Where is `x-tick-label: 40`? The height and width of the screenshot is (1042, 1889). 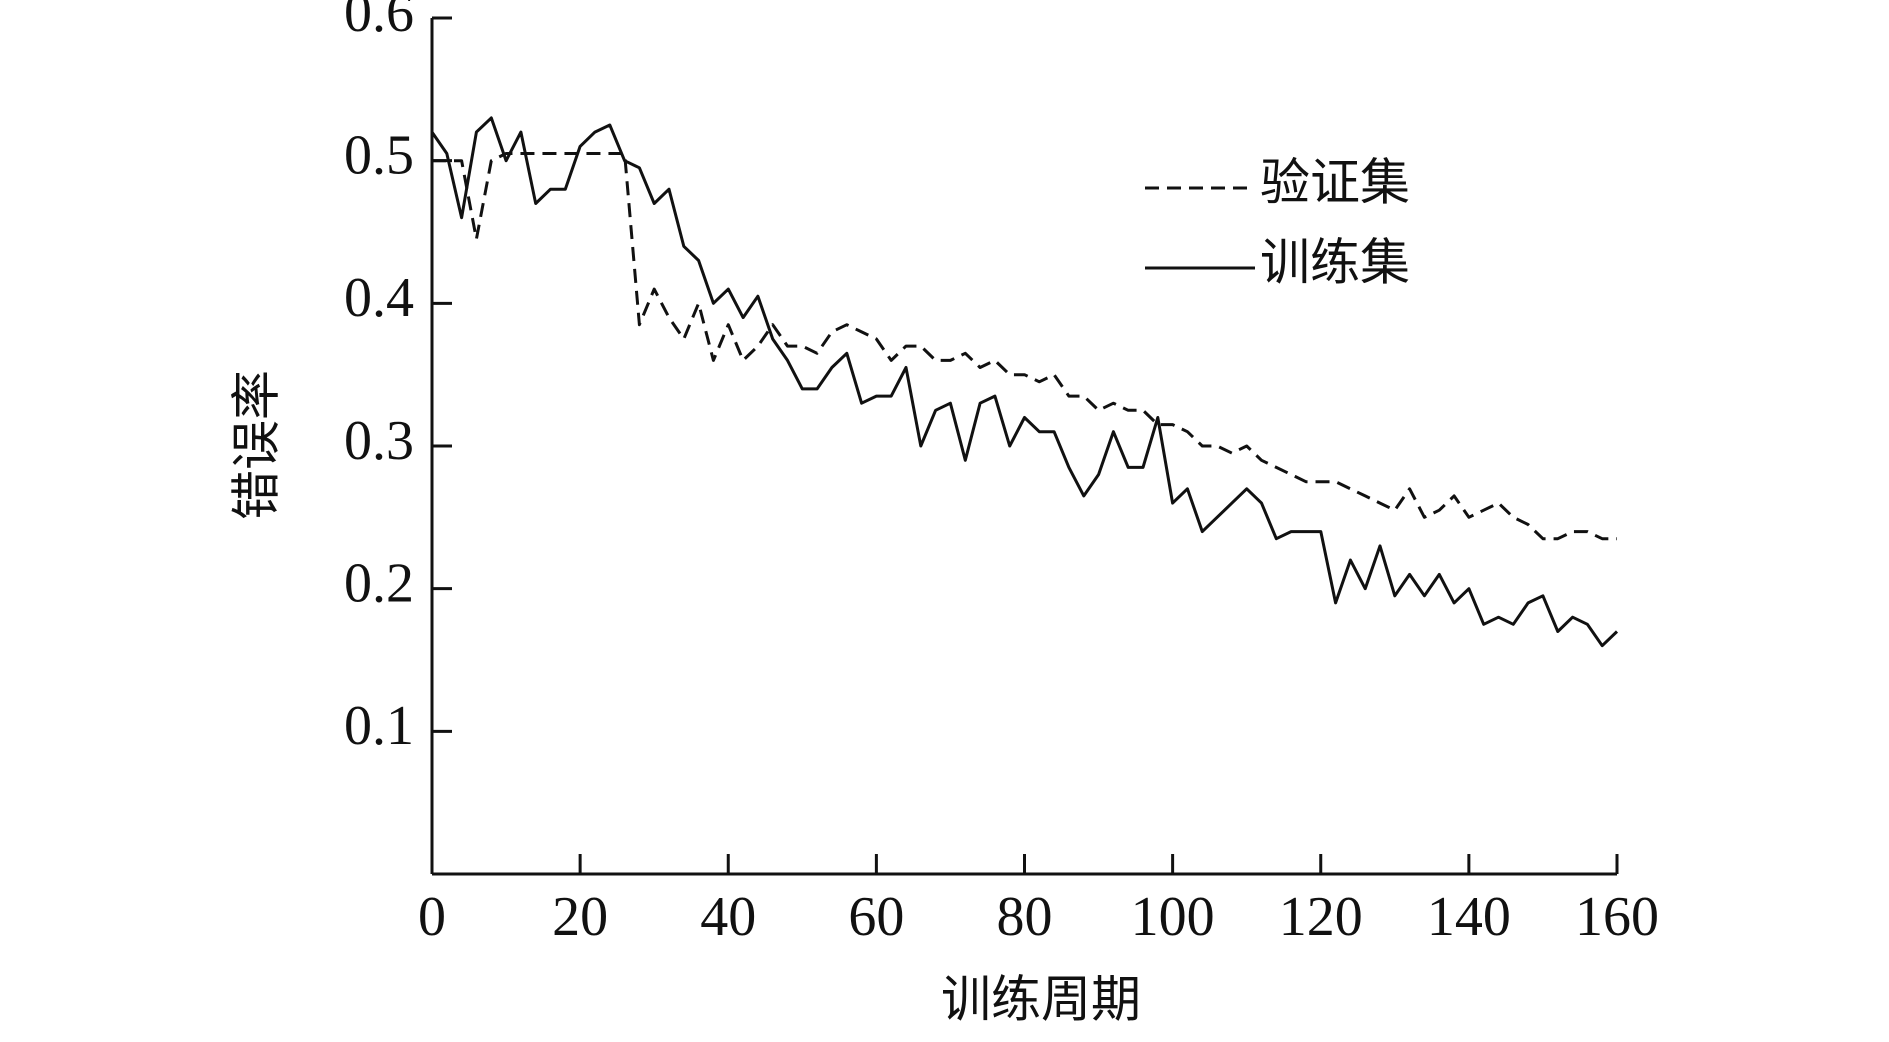 x-tick-label: 40 is located at coordinates (728, 917).